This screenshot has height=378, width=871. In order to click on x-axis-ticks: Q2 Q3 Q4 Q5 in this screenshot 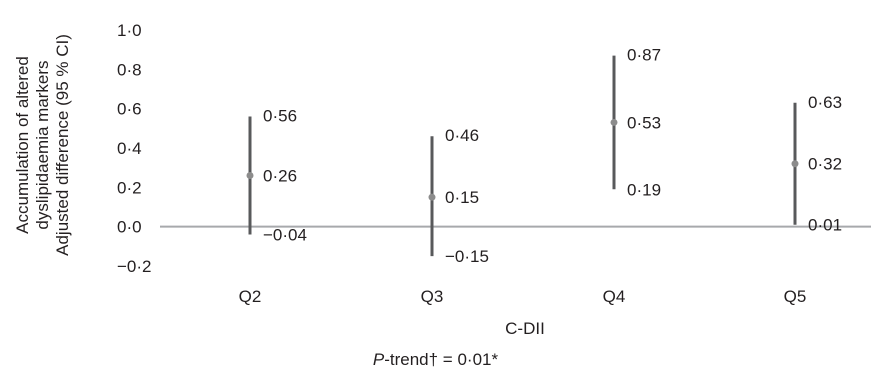, I will do `click(523, 296)`.